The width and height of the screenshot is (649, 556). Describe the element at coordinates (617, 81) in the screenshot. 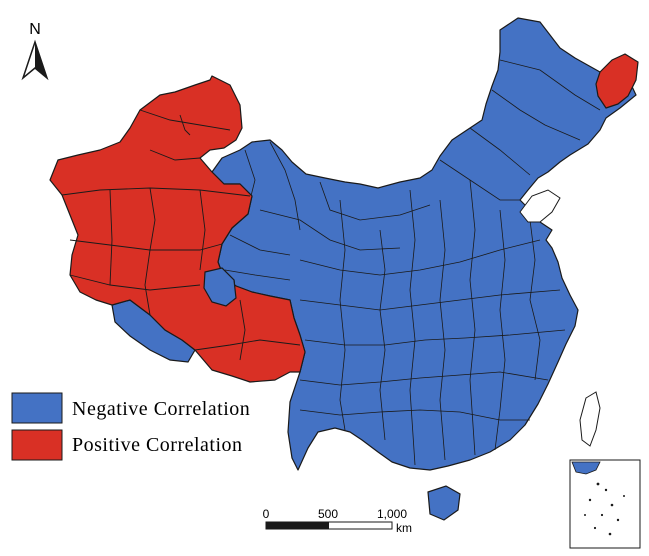

I see `northeast-tip-red` at that location.